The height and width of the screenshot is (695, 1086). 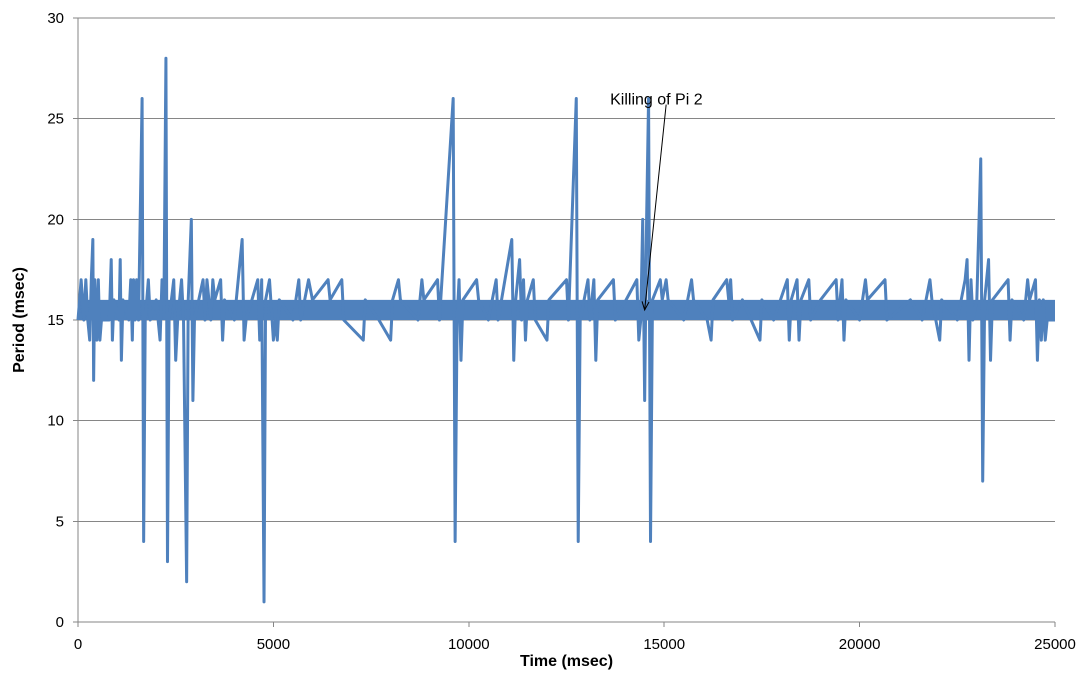 I want to click on y-tick-label: 10, so click(x=55, y=421).